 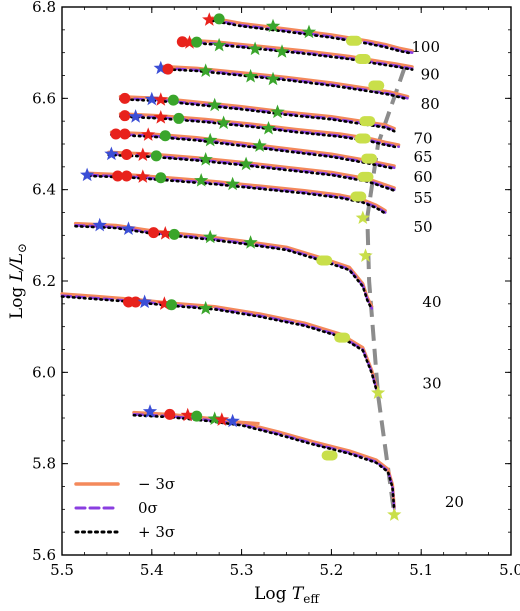 What do you see at coordinates (422, 227) in the screenshot?
I see `mass-label-50: 50` at bounding box center [422, 227].